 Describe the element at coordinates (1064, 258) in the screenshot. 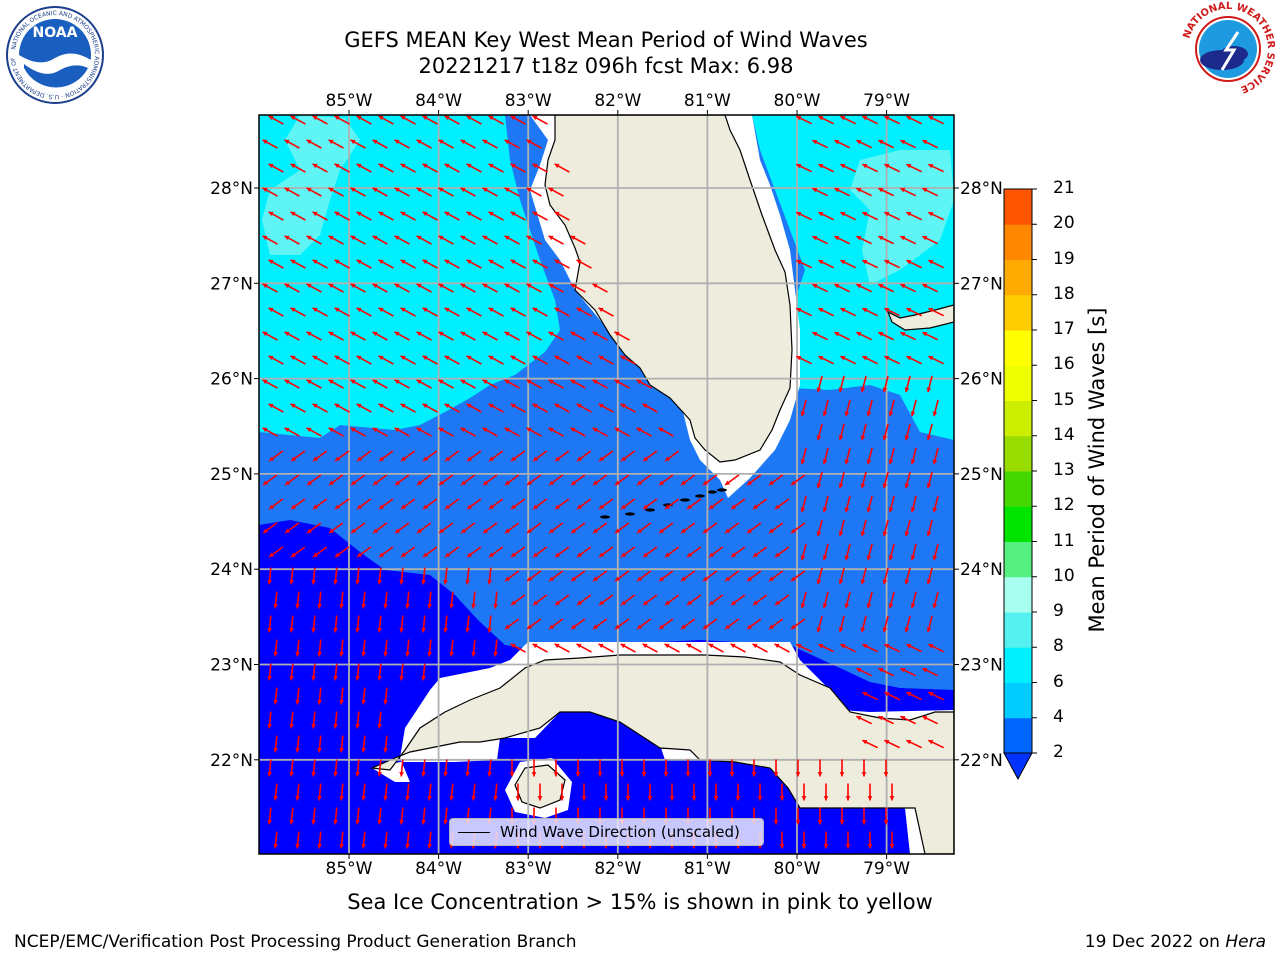

I see `colorbar-tick-label: 19` at that location.